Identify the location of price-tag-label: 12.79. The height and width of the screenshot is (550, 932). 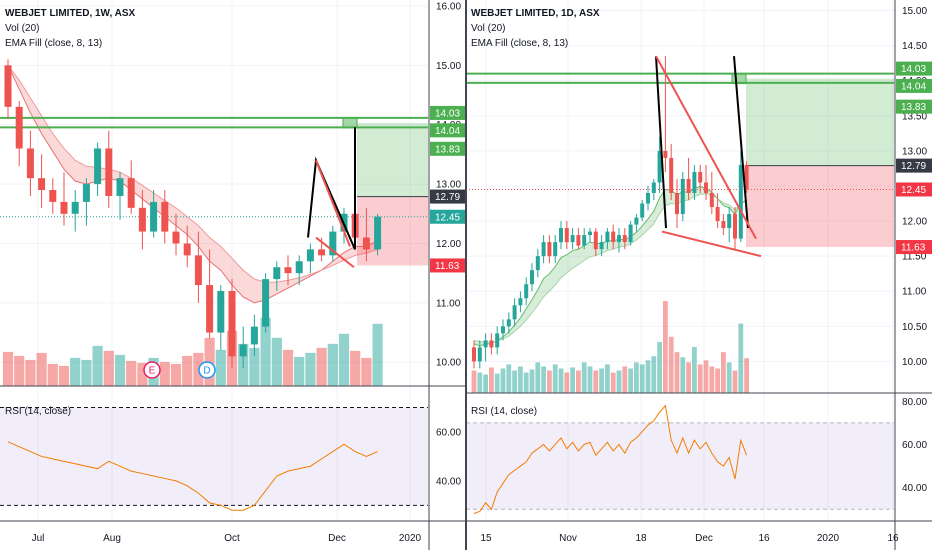
(913, 166).